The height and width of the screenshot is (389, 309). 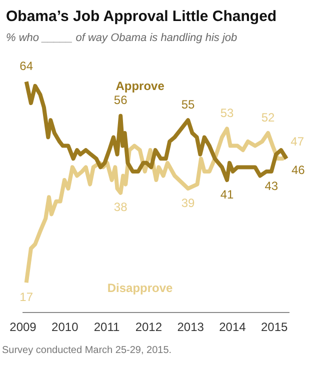 What do you see at coordinates (227, 113) in the screenshot?
I see `data-label: 53` at bounding box center [227, 113].